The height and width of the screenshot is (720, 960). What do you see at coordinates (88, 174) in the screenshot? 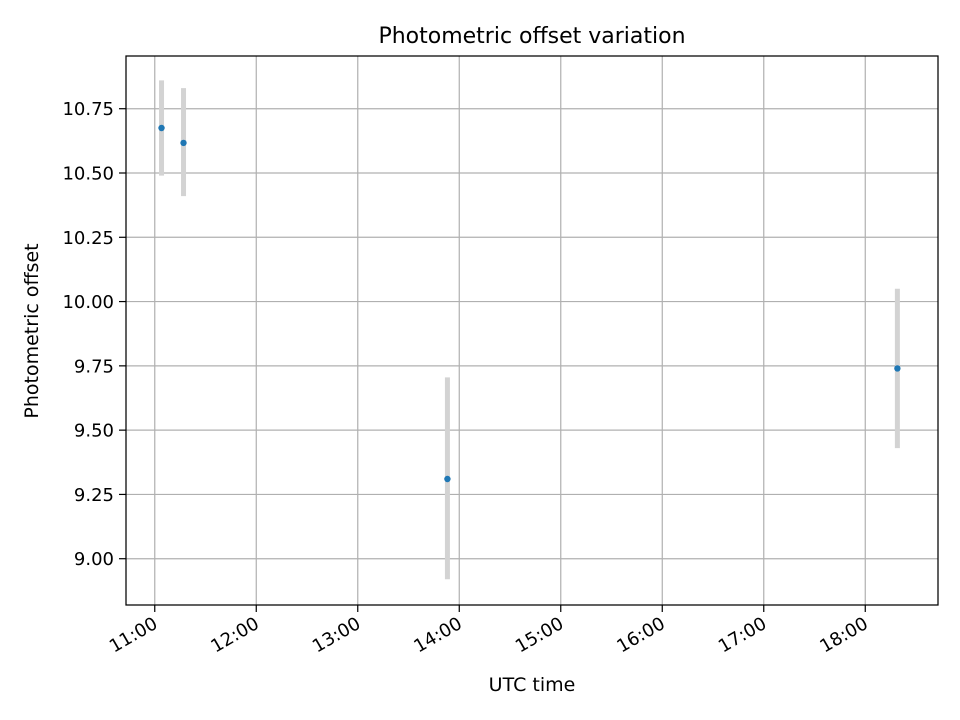
I see `y-tick-label: 10.50` at bounding box center [88, 174].